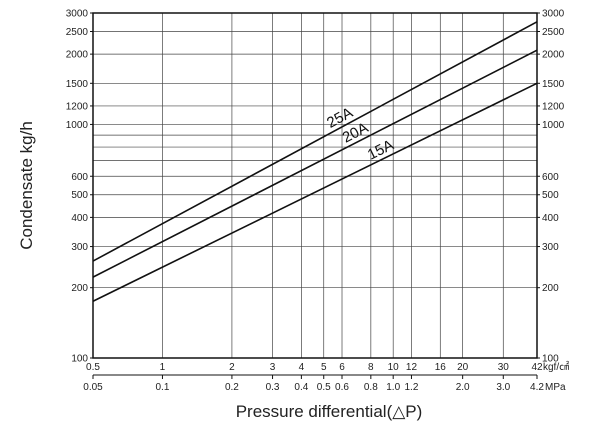 This screenshot has width=608, height=425. I want to click on y-tick-label-left: 300, so click(79, 247).